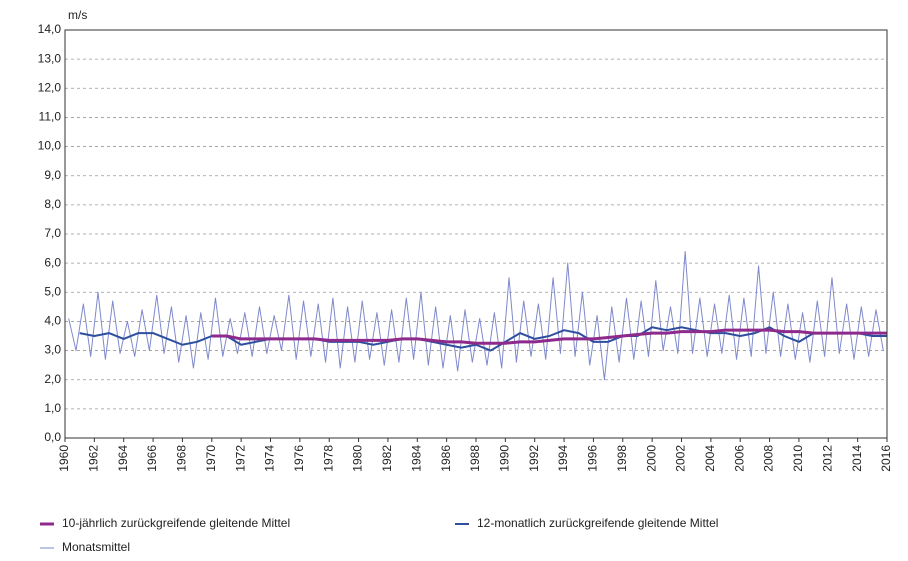 This screenshot has height=561, width=908. What do you see at coordinates (94, 458) in the screenshot?
I see `x-tick-label: 1962` at bounding box center [94, 458].